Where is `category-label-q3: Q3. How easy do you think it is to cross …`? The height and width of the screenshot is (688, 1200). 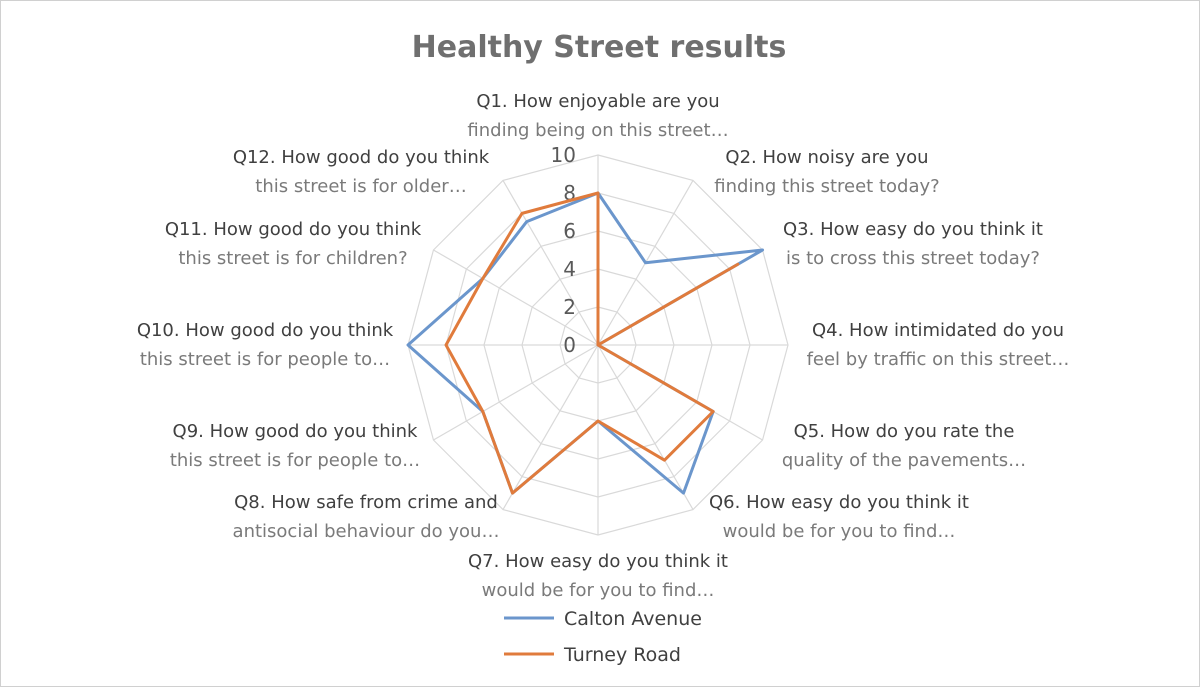 category-label-q3: Q3. How easy do you think it is to cross … is located at coordinates (913, 244).